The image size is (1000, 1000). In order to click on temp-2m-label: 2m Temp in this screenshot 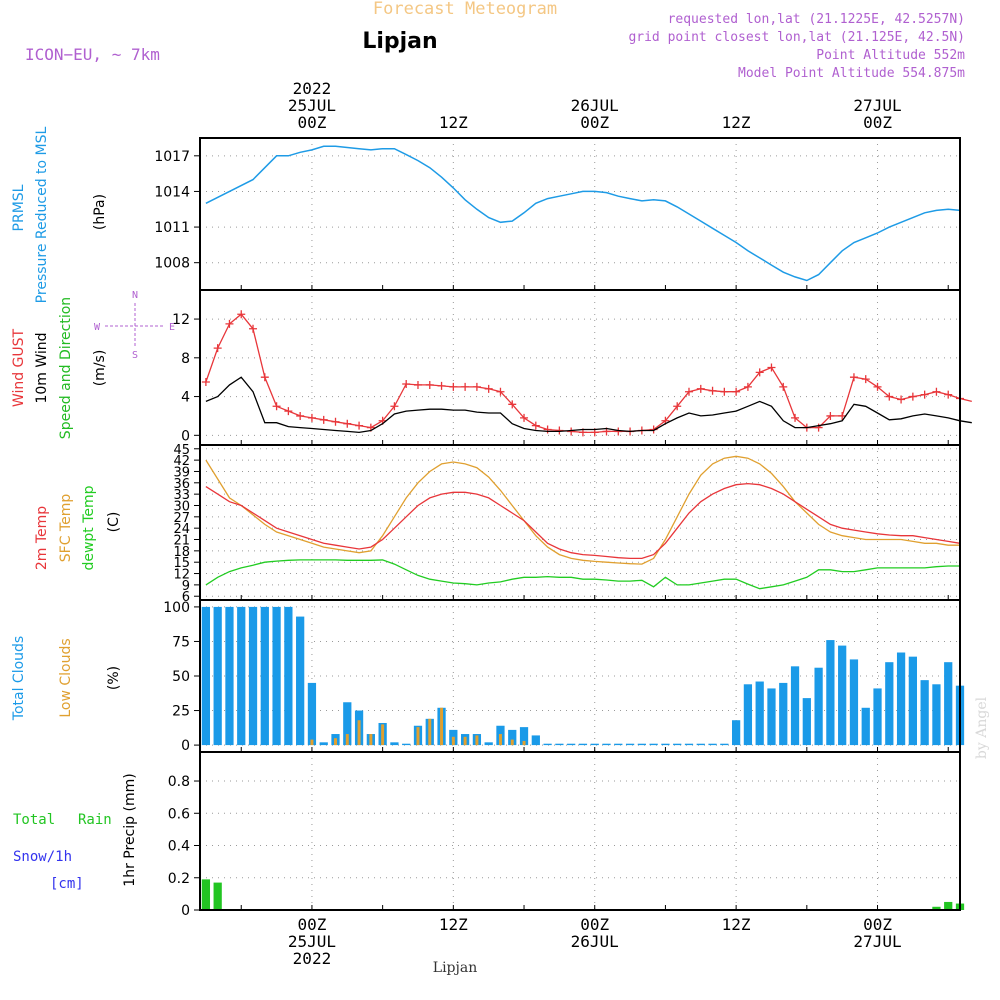, I will do `click(42, 538)`.